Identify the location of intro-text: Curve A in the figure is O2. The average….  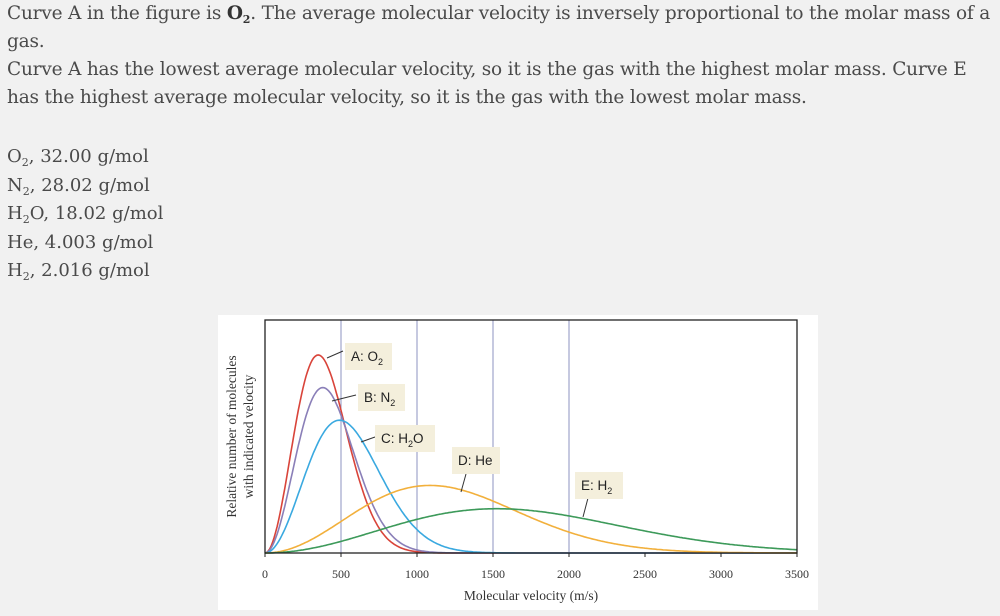
(499, 27).